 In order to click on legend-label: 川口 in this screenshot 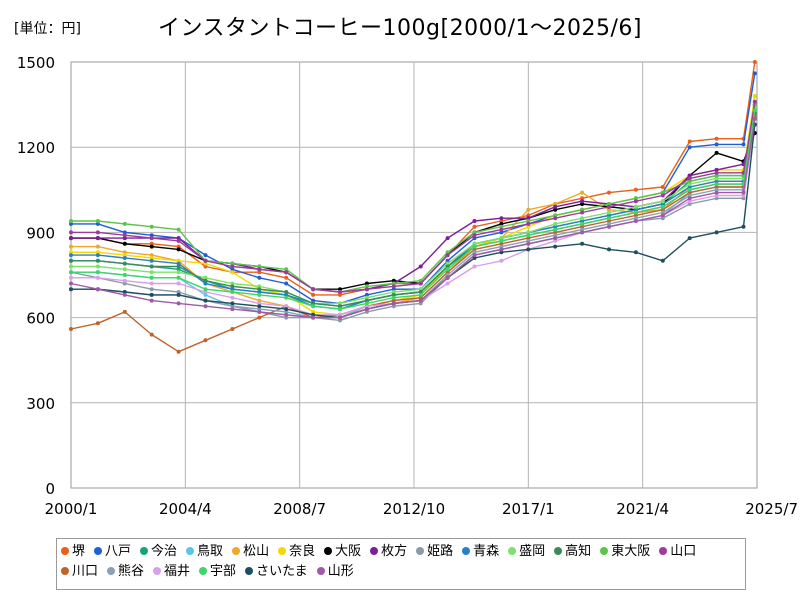, I will do `click(85, 571)`.